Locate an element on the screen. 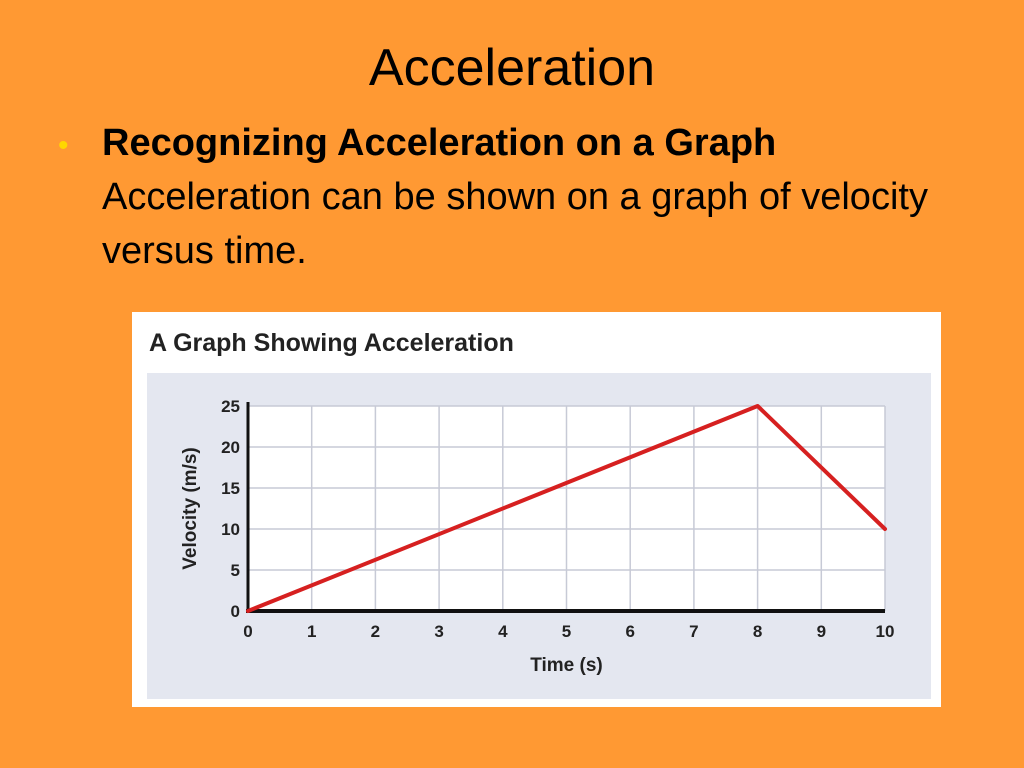 The image size is (1024, 768). x-tick-label: 0 is located at coordinates (247, 631).